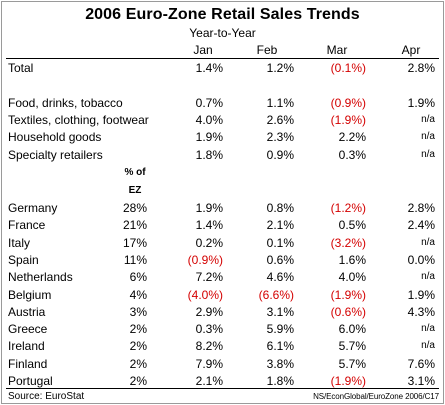  What do you see at coordinates (203, 50) in the screenshot?
I see `month-header-jan: Jan` at bounding box center [203, 50].